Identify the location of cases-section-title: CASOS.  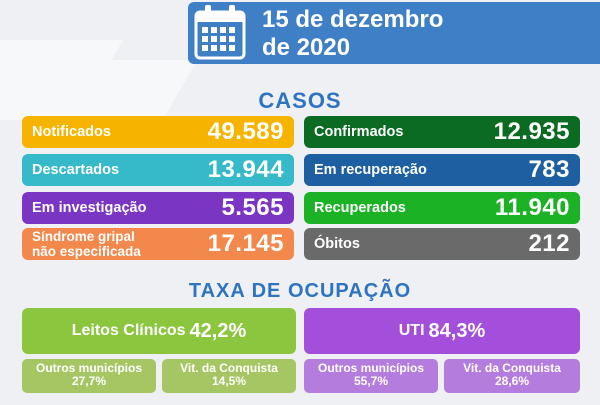
(300, 100).